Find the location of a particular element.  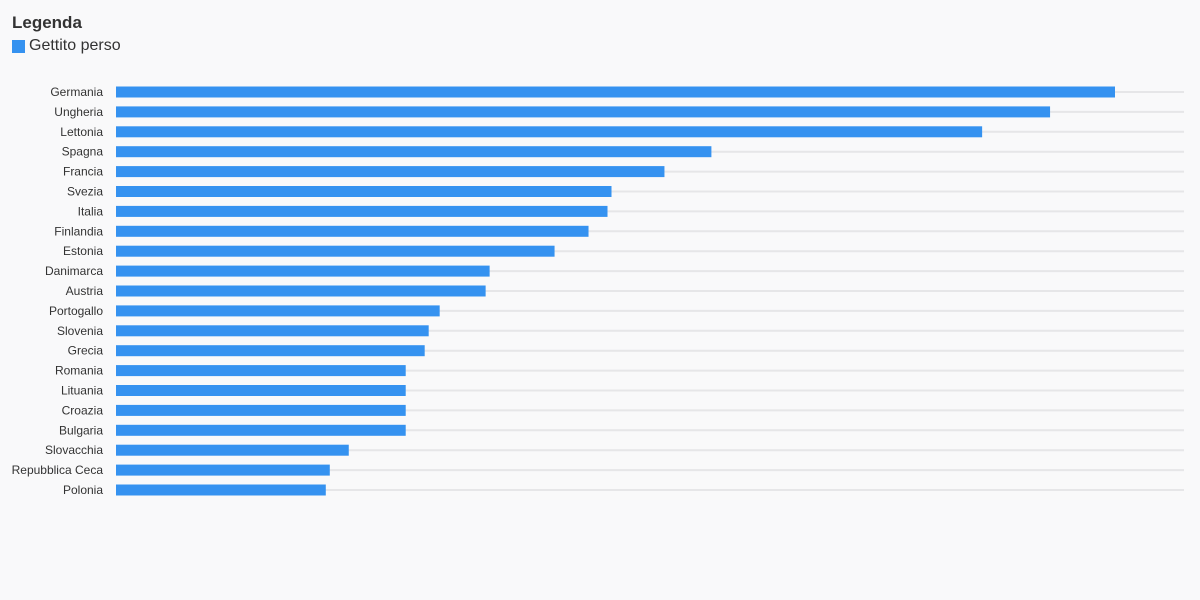

bar-finlandia is located at coordinates (352, 231).